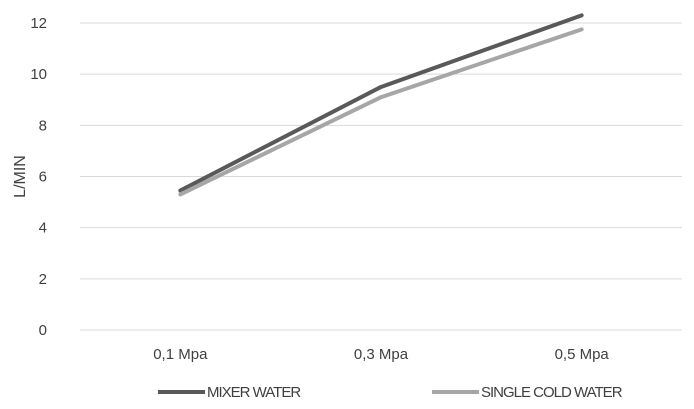 The width and height of the screenshot is (694, 409). Describe the element at coordinates (20, 176) in the screenshot. I see `y-axis-title: L/MIN` at that location.